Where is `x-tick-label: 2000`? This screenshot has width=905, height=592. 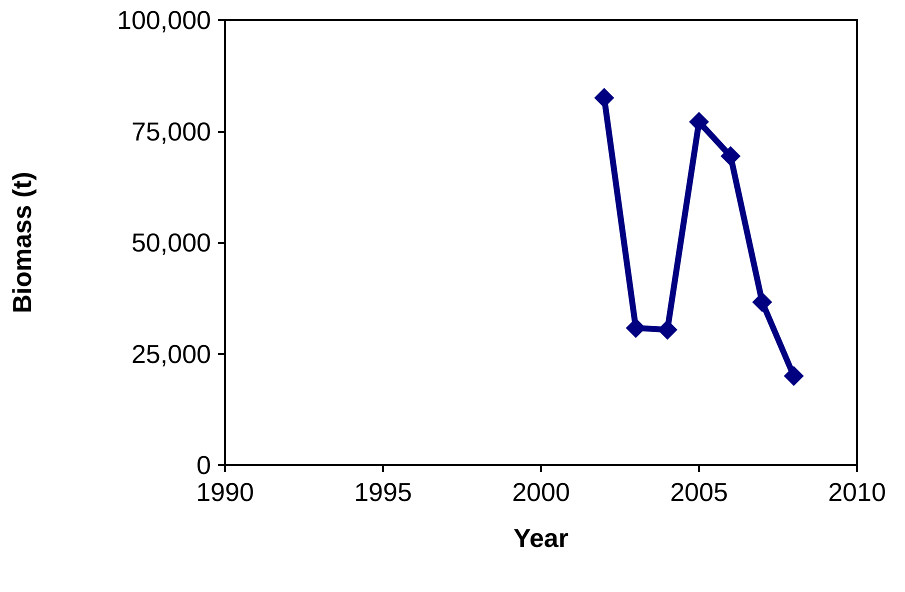 x-tick-label: 2000 is located at coordinates (541, 492).